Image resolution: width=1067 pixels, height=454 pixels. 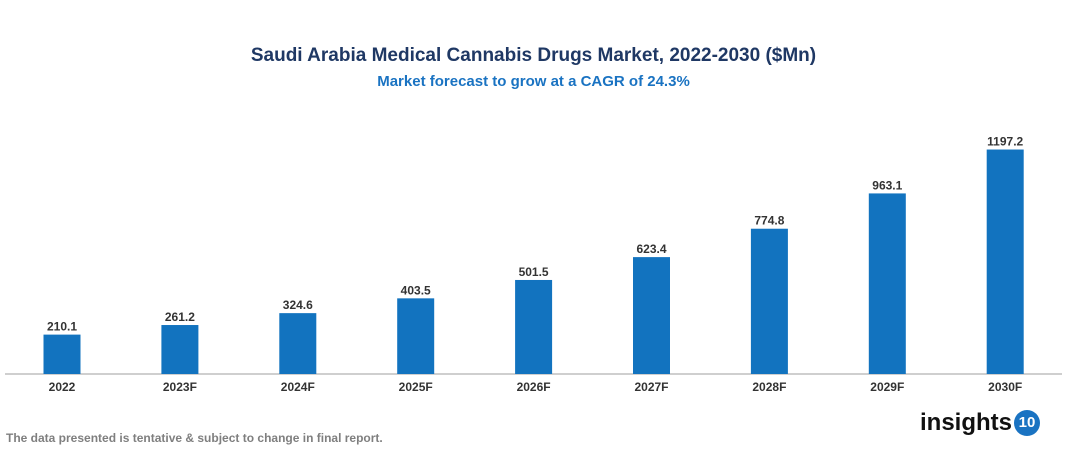 What do you see at coordinates (62, 387) in the screenshot?
I see `x-tick-label: 2022` at bounding box center [62, 387].